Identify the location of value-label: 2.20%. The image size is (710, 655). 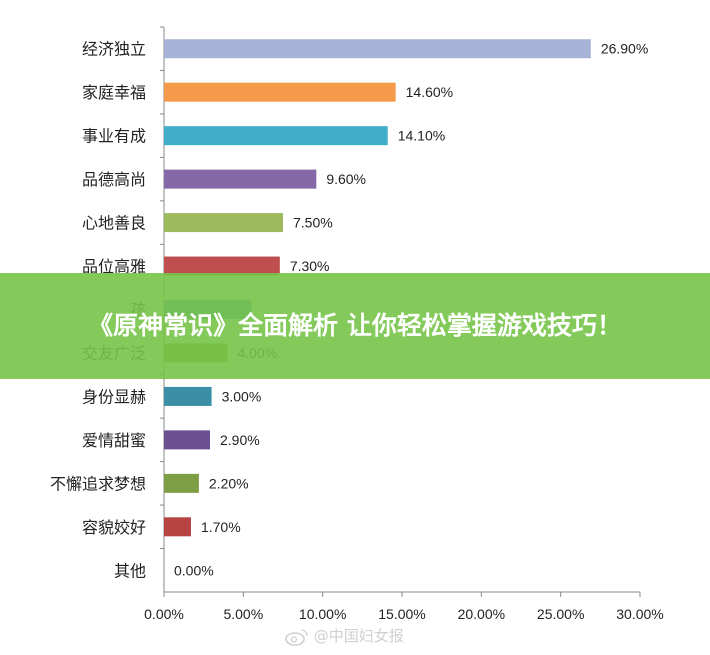
(229, 483).